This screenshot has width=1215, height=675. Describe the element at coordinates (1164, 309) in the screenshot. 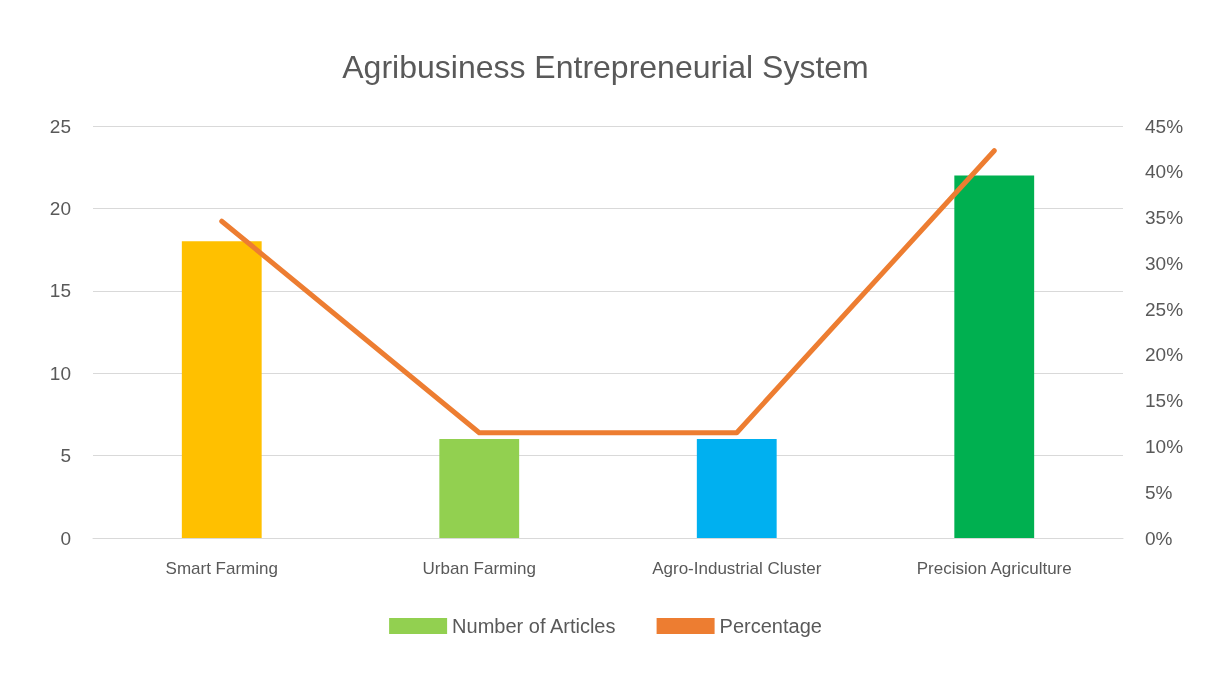

I see `y2-tick-label: 25%` at that location.